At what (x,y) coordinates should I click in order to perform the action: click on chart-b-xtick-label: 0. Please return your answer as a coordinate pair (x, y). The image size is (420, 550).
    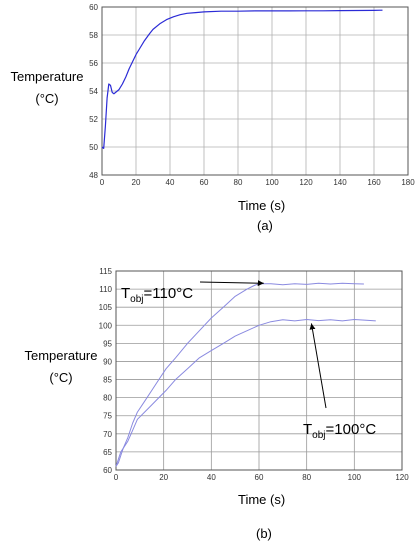
    Looking at the image, I should click on (116, 477).